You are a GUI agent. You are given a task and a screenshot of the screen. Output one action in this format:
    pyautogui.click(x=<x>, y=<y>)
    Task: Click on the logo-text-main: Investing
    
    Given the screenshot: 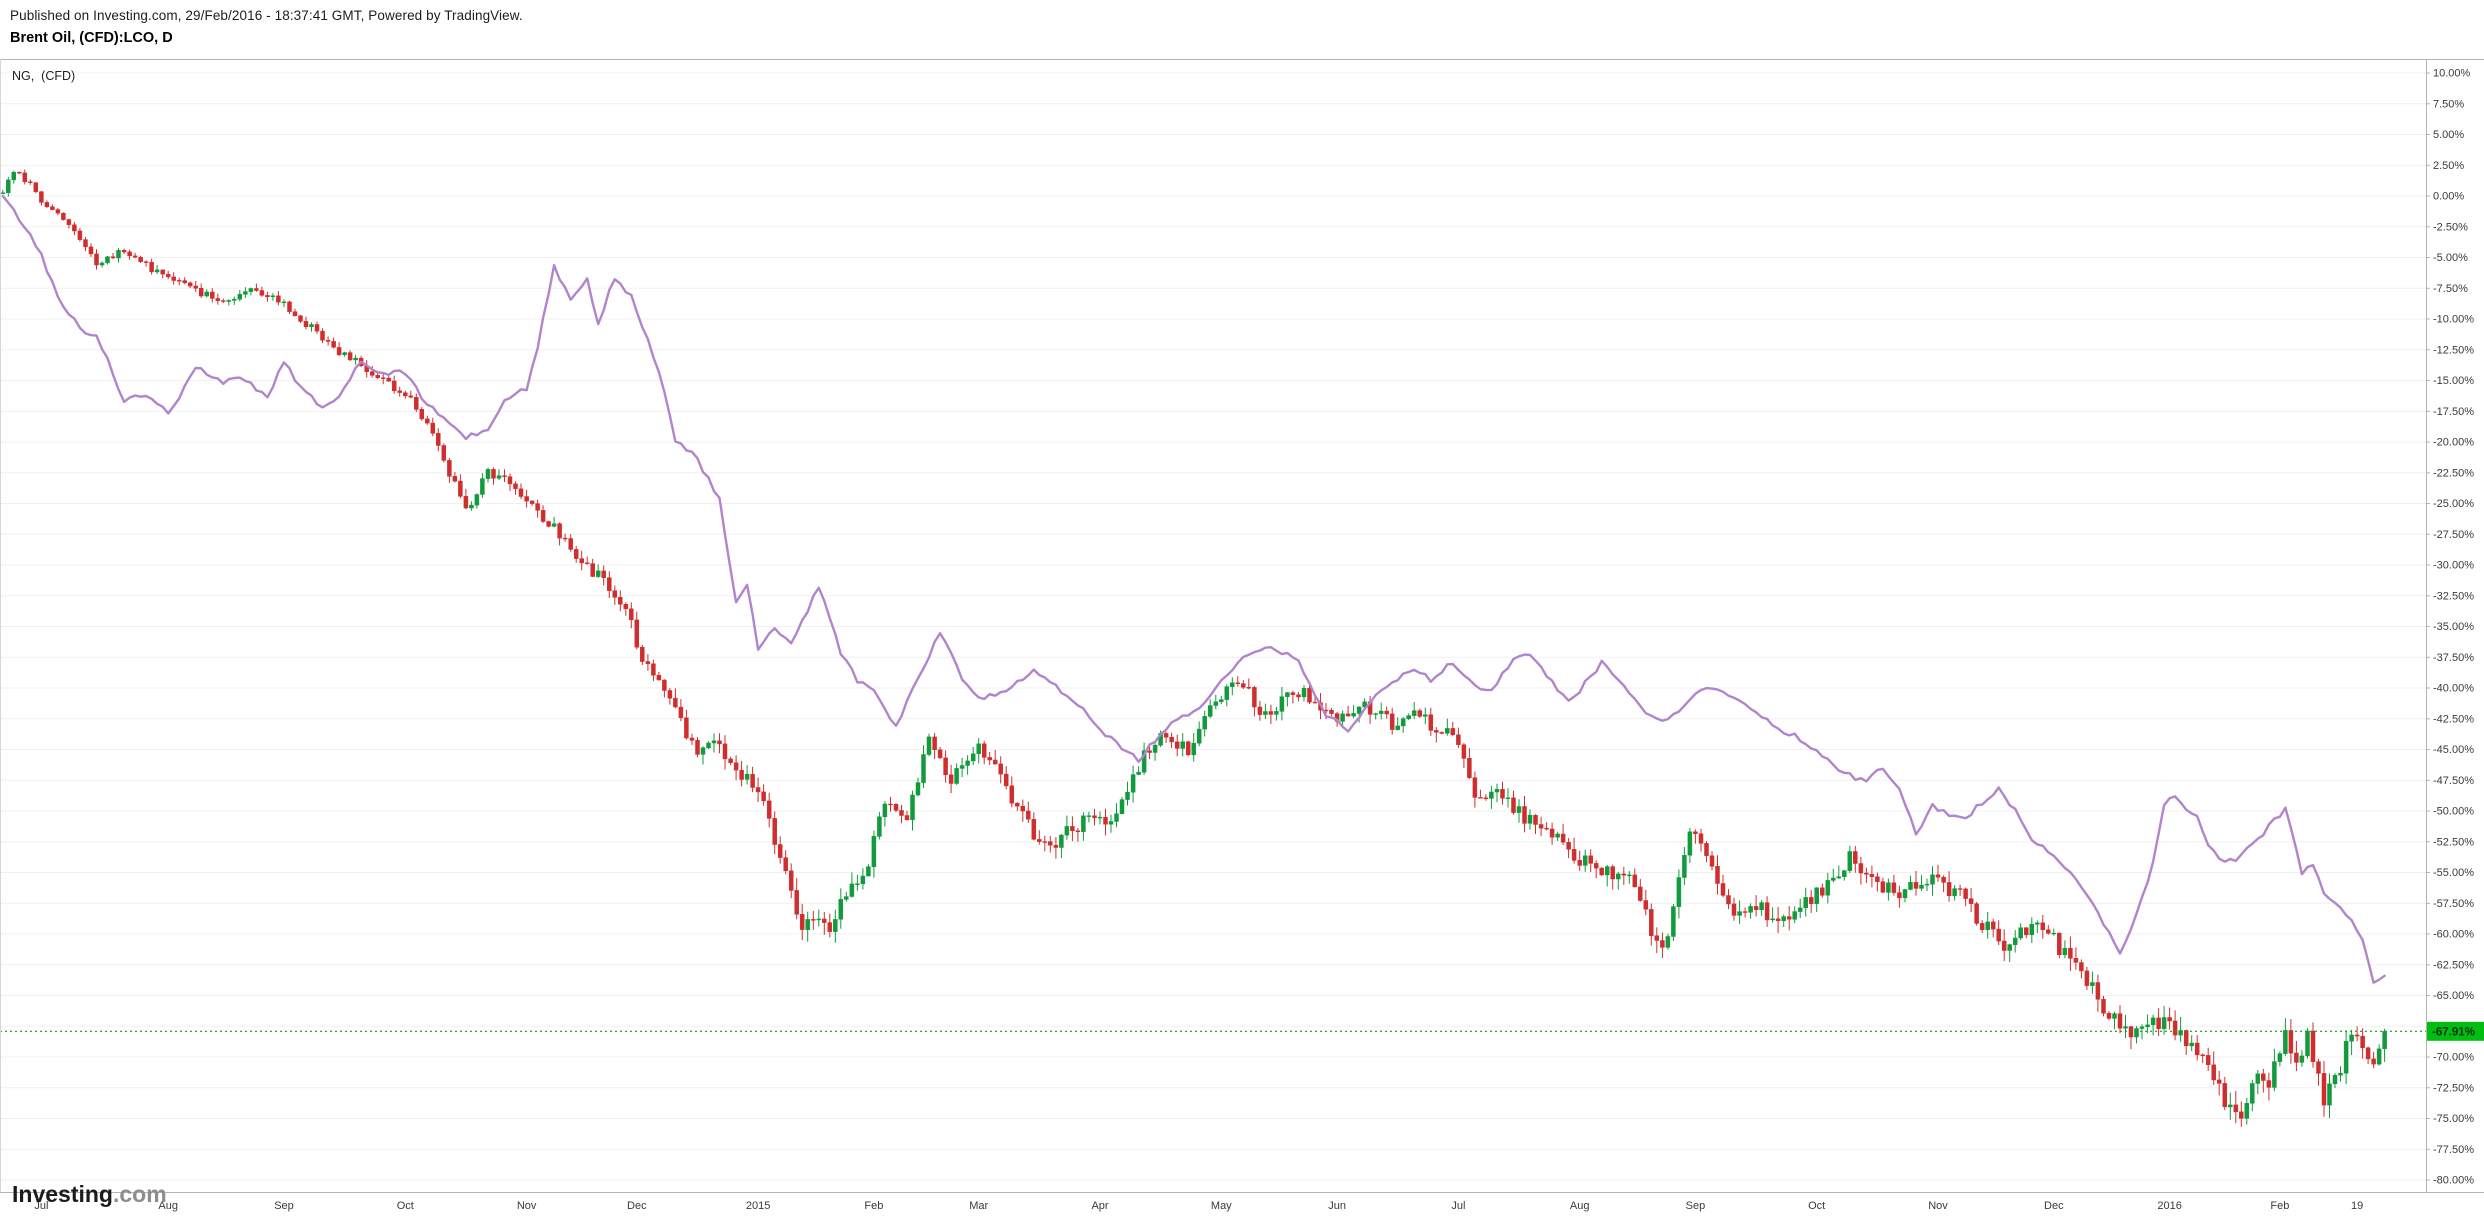 What is the action you would take?
    pyautogui.click(x=62, y=1194)
    